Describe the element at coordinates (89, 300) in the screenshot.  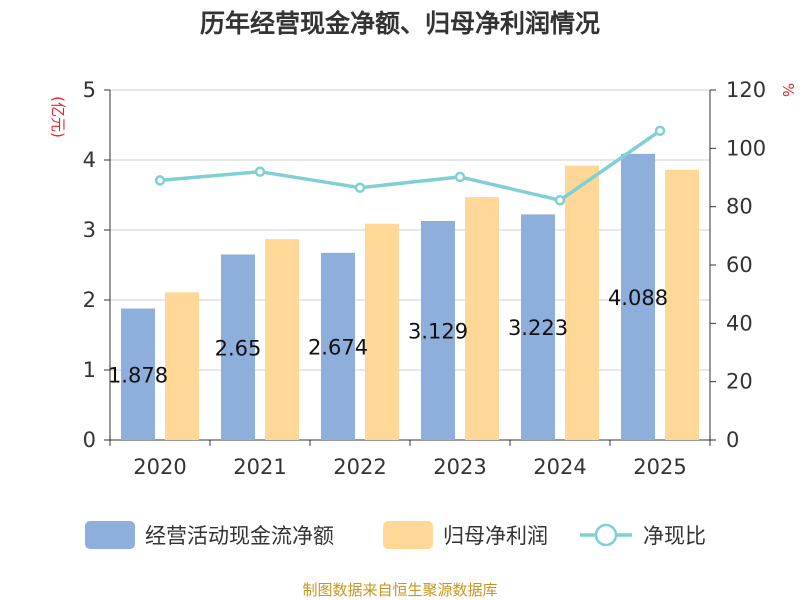
I see `left-tick-label: 2` at that location.